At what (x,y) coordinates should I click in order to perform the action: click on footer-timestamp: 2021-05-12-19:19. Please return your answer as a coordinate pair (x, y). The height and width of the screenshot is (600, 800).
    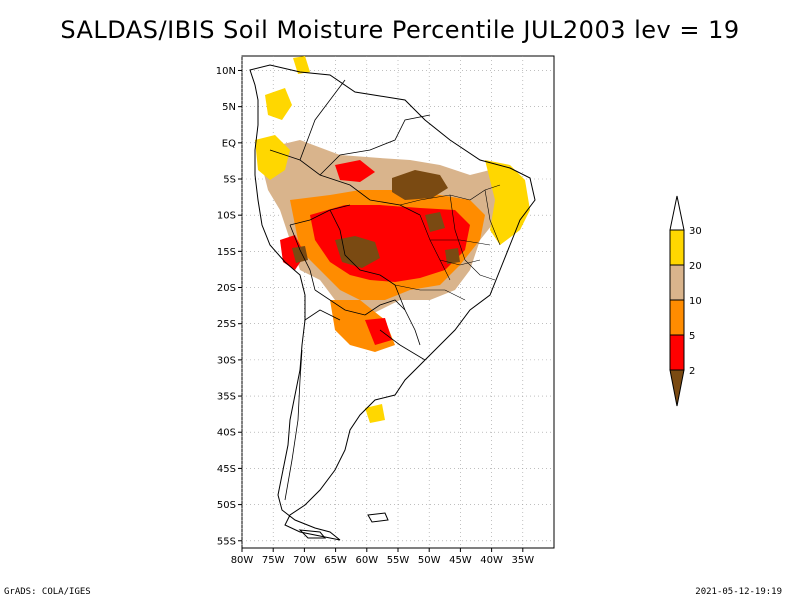
    Looking at the image, I should click on (738, 592).